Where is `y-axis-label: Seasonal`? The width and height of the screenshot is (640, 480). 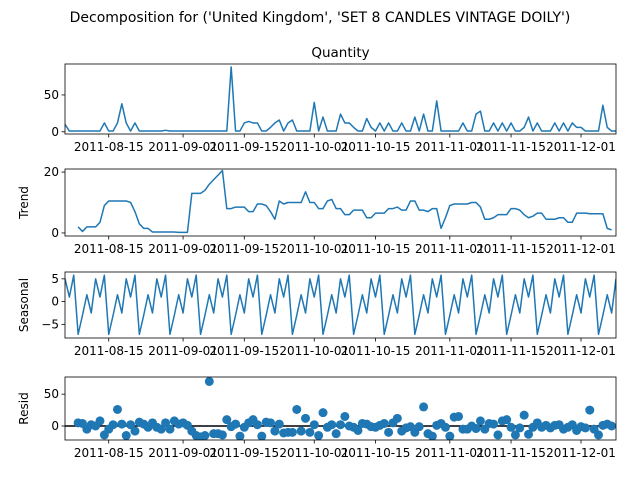 y-axis-label: Seasonal is located at coordinates (24, 305).